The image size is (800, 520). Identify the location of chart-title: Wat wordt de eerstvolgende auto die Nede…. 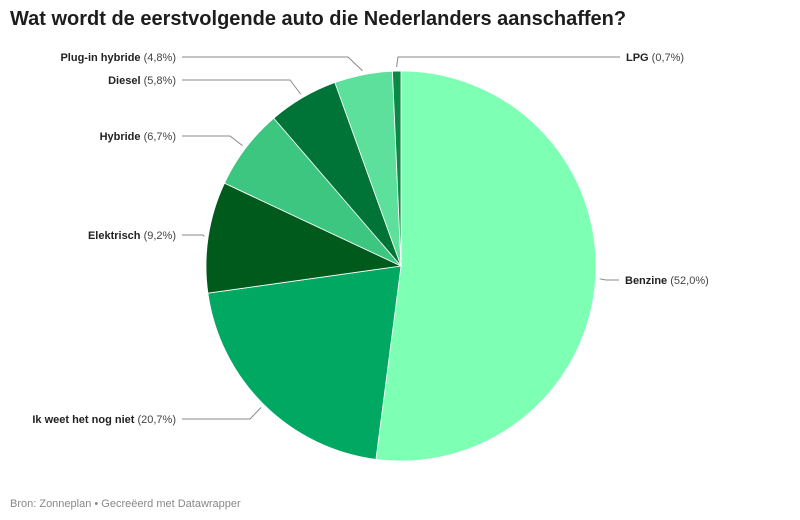
(318, 19).